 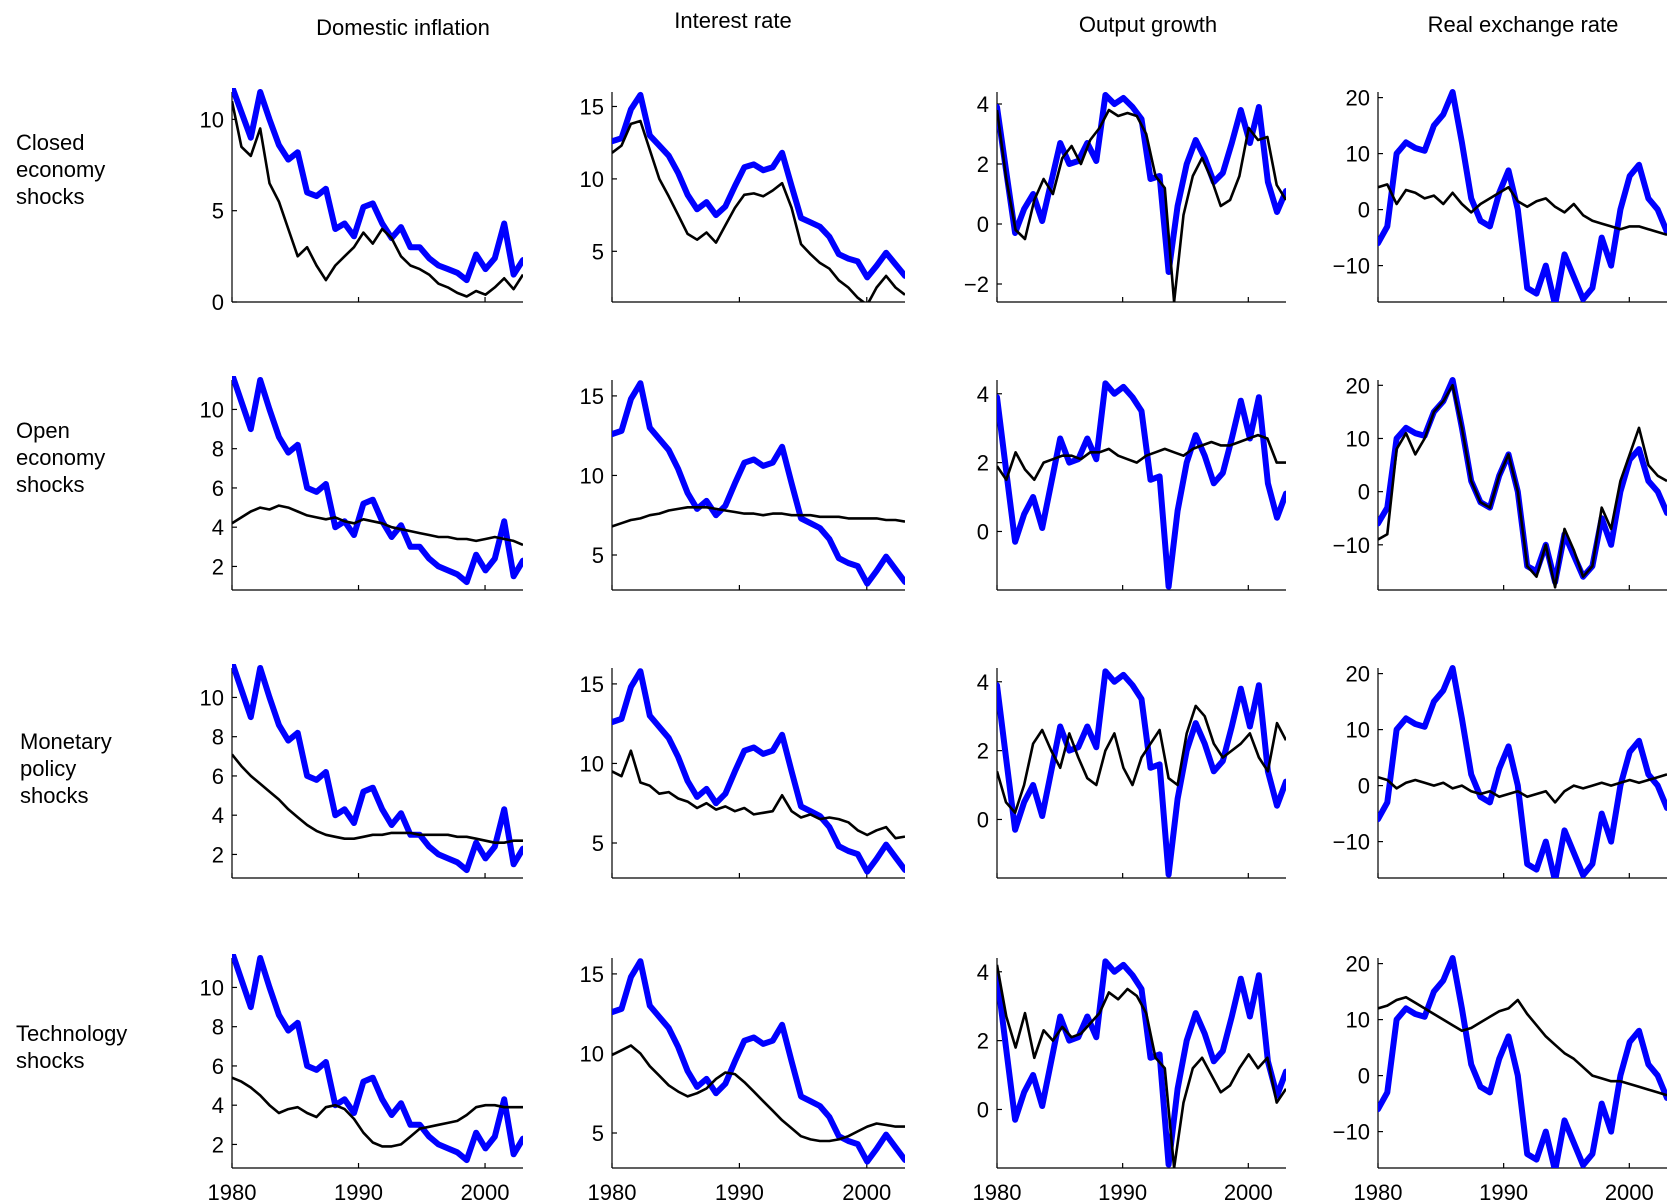 I want to click on row-label-line: policy, so click(x=48, y=768).